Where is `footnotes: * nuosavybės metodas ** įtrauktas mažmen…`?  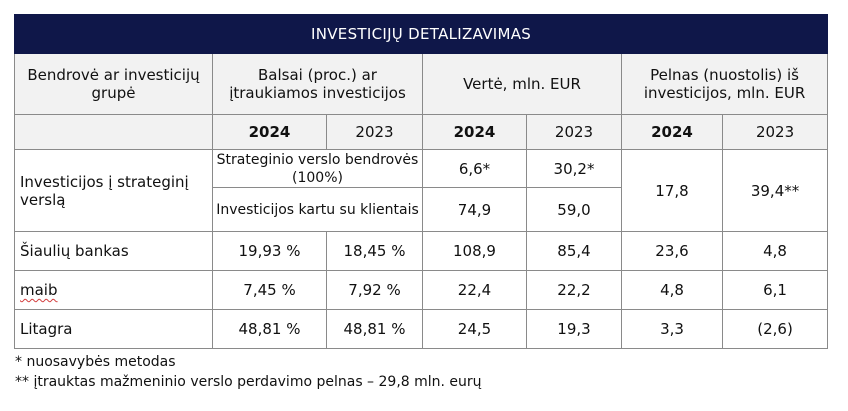
footnotes: * nuosavybės metodas ** įtrauktas mažmen… is located at coordinates (420, 372).